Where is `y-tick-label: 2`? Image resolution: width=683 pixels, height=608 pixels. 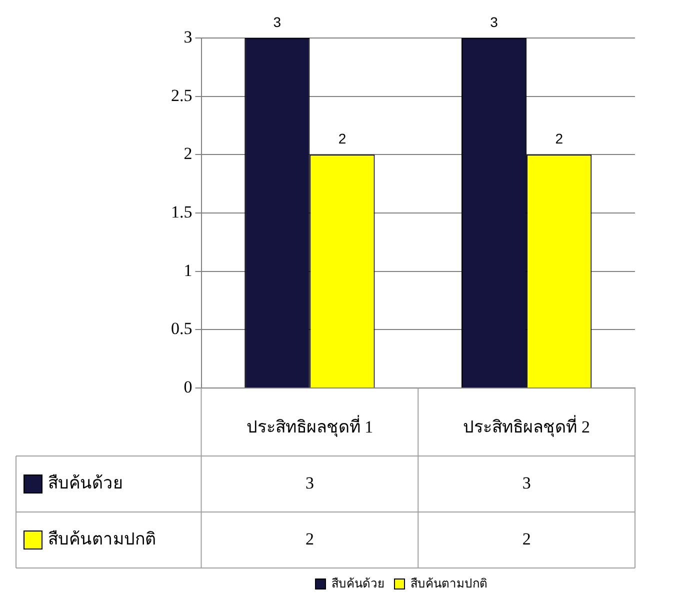
y-tick-label: 2 is located at coordinates (188, 154).